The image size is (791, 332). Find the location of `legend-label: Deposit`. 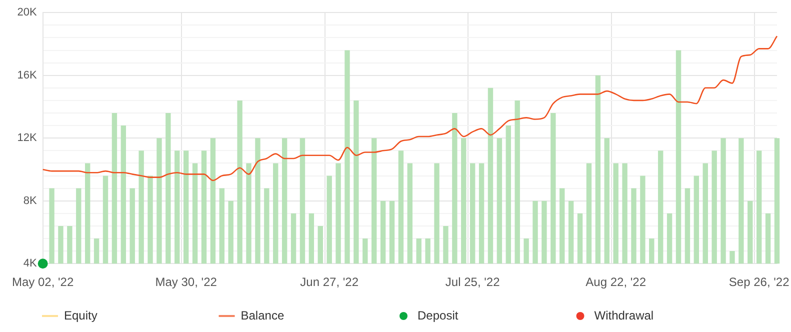

legend-label: Deposit is located at coordinates (438, 315).